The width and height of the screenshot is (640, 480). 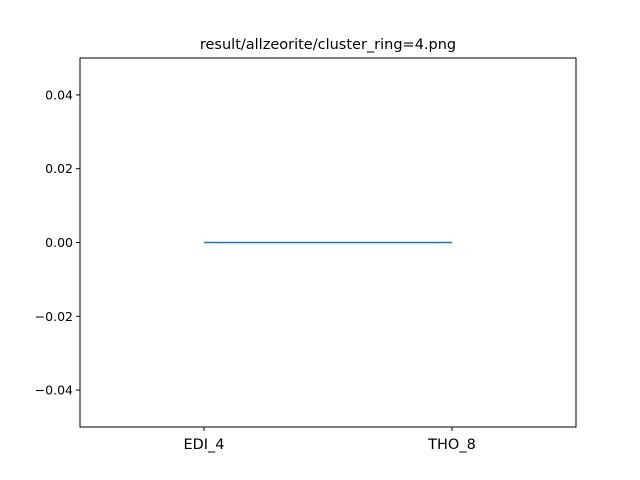 What do you see at coordinates (59, 168) in the screenshot?
I see `y-tick-label: 0.02` at bounding box center [59, 168].